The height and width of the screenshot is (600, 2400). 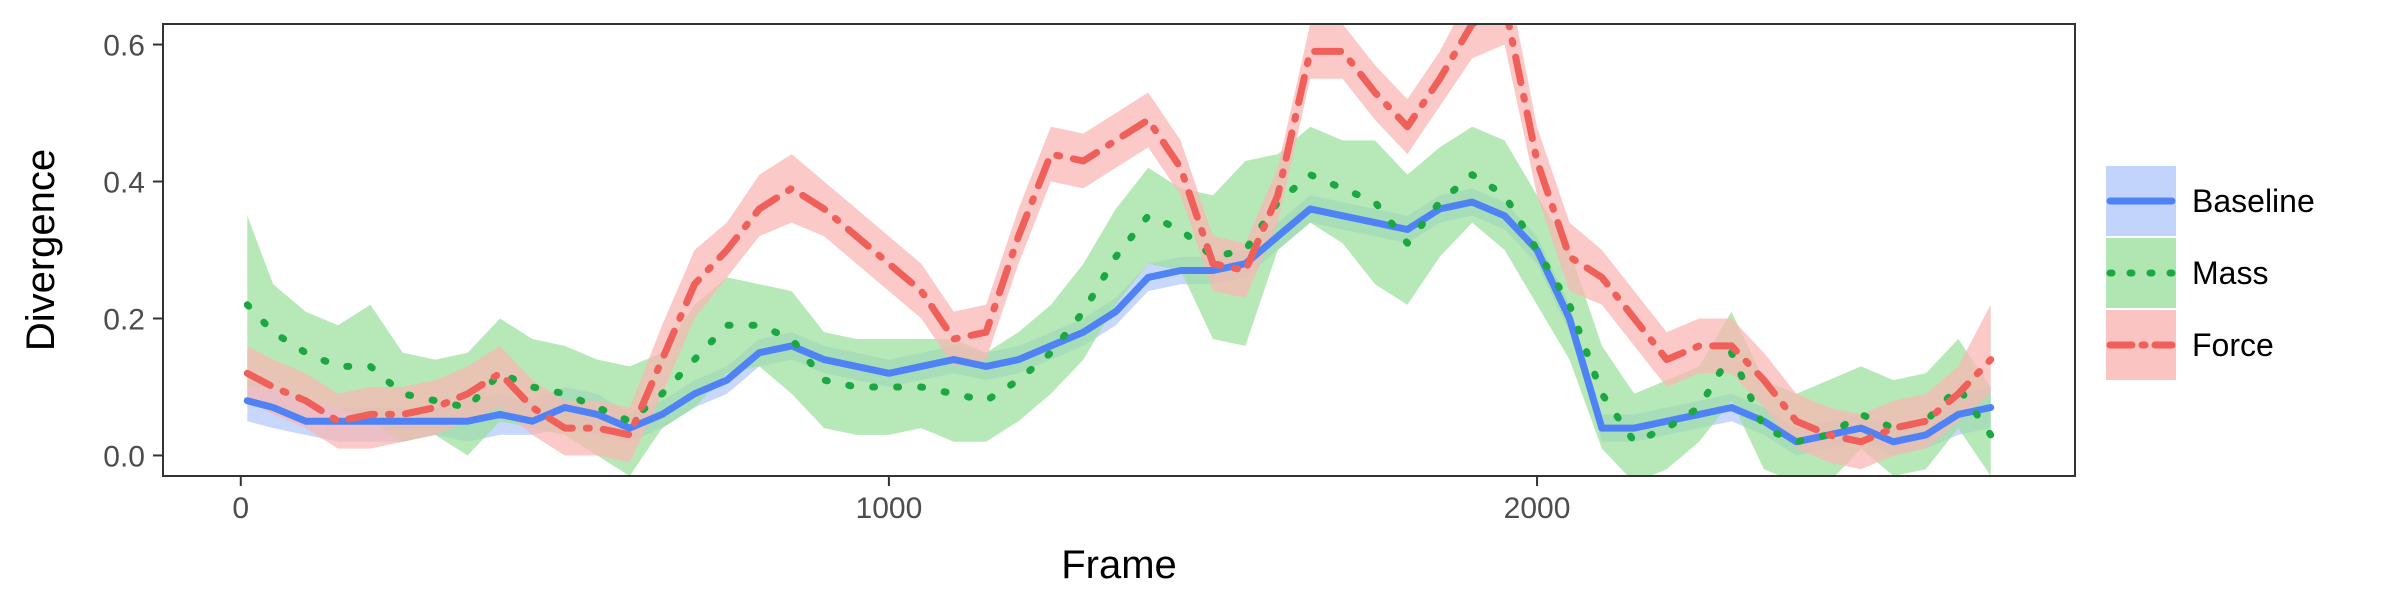 I want to click on y-axis: 0.0 0.2 0.4 0.6, so click(x=133, y=251).